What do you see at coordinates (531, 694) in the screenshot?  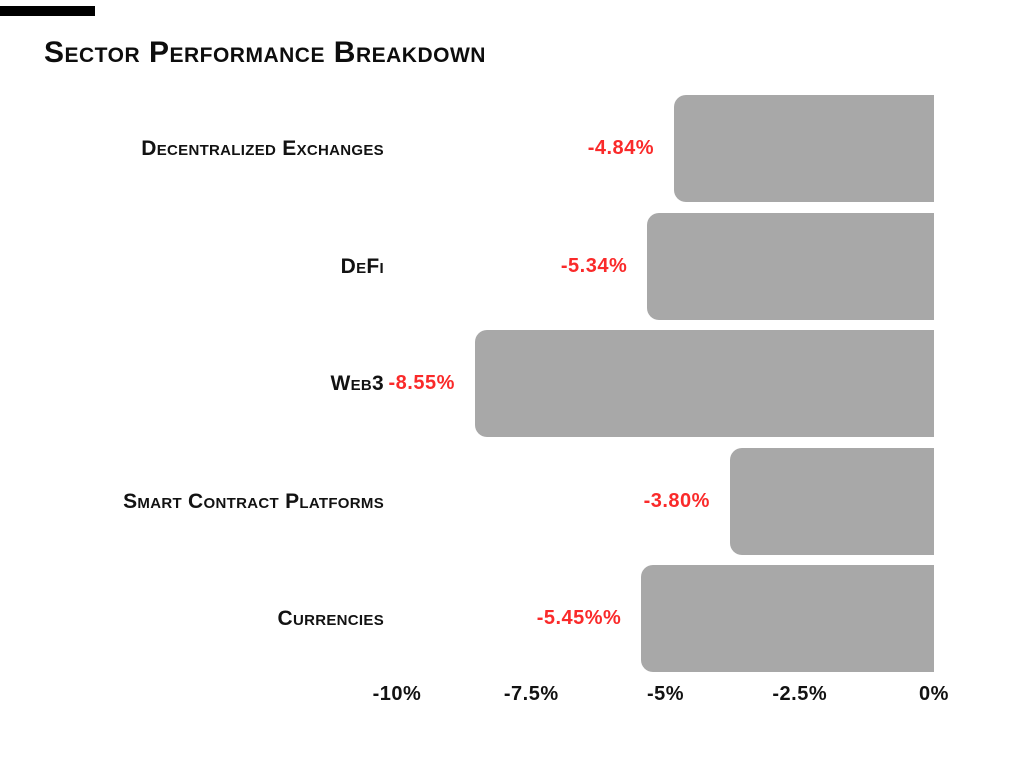 I see `x-tick-label: -7.5%` at bounding box center [531, 694].